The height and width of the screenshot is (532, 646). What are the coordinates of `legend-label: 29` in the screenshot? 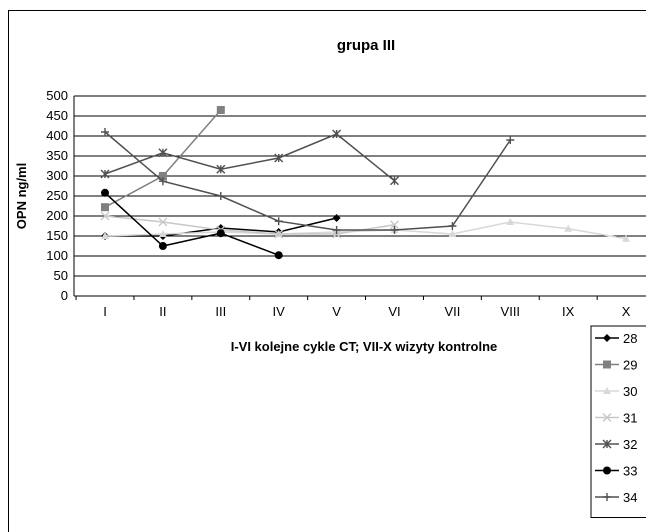 It's located at (630, 365).